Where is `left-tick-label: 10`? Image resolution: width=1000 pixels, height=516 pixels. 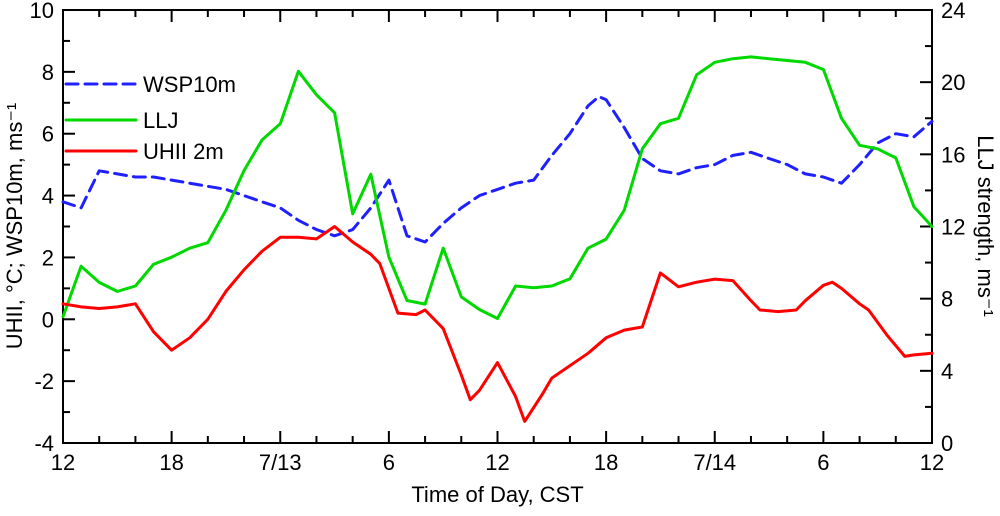 left-tick-label: 10 is located at coordinates (42, 11).